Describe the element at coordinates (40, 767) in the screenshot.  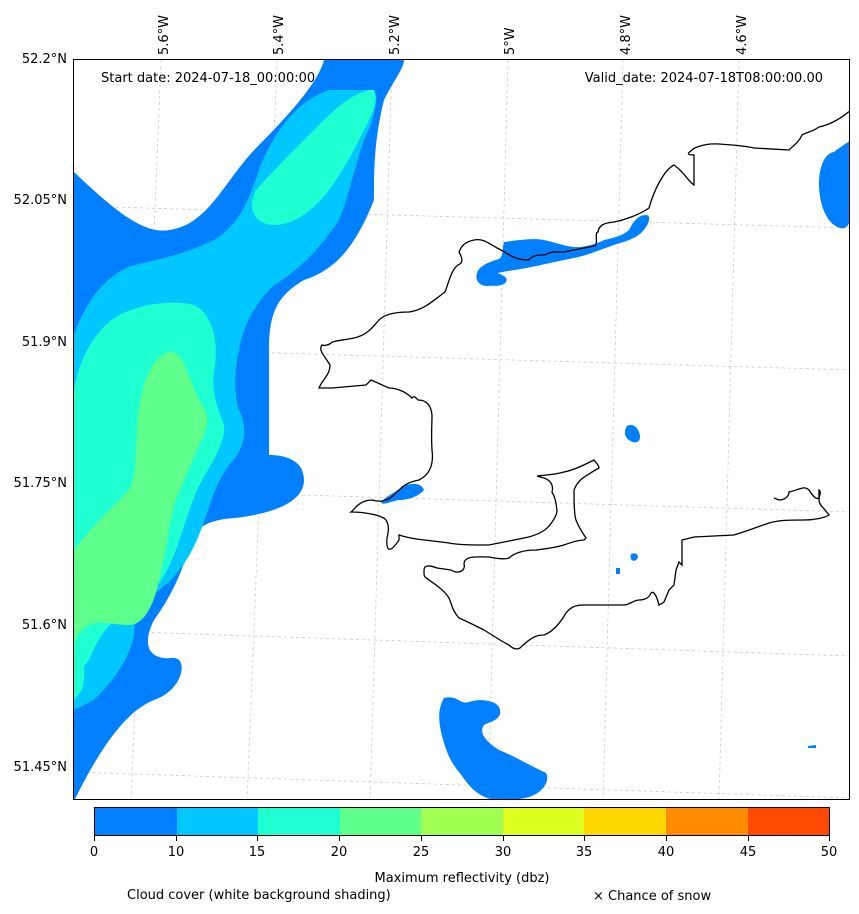
I see `latitude-label-51-45n: 51.45°N` at that location.